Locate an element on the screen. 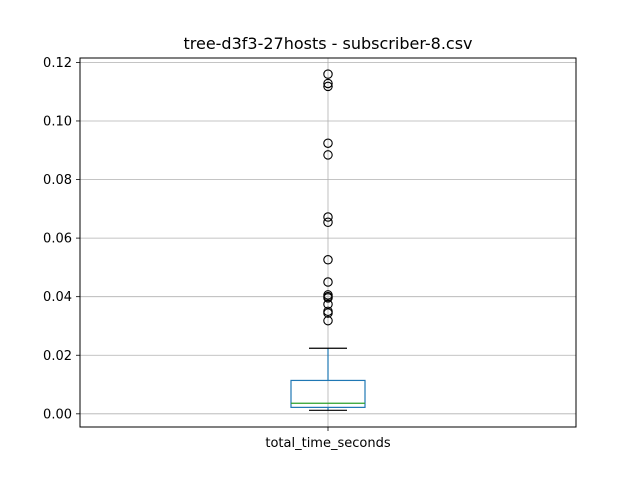 Image resolution: width=640 pixels, height=480 pixels. y-axis-ticks: 0.00 0.02 0.04 0.06 0.08 0.10 0.12 is located at coordinates (61, 239).